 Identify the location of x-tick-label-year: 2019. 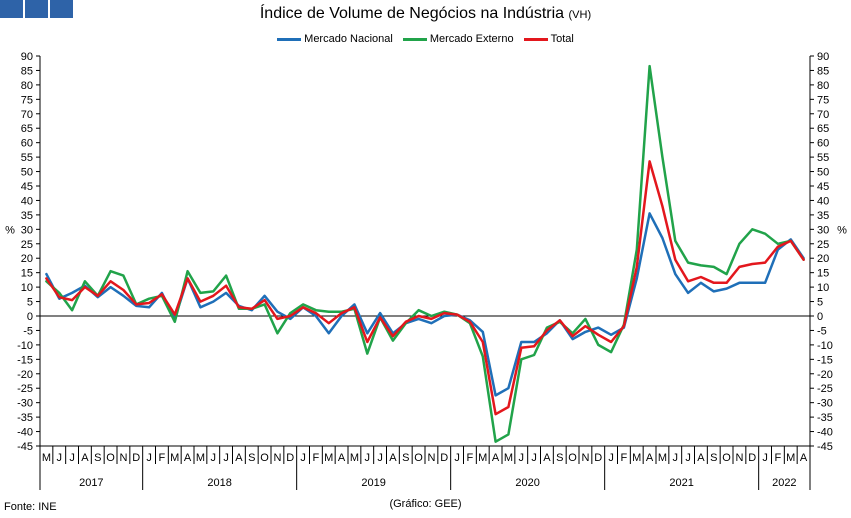
(373, 483).